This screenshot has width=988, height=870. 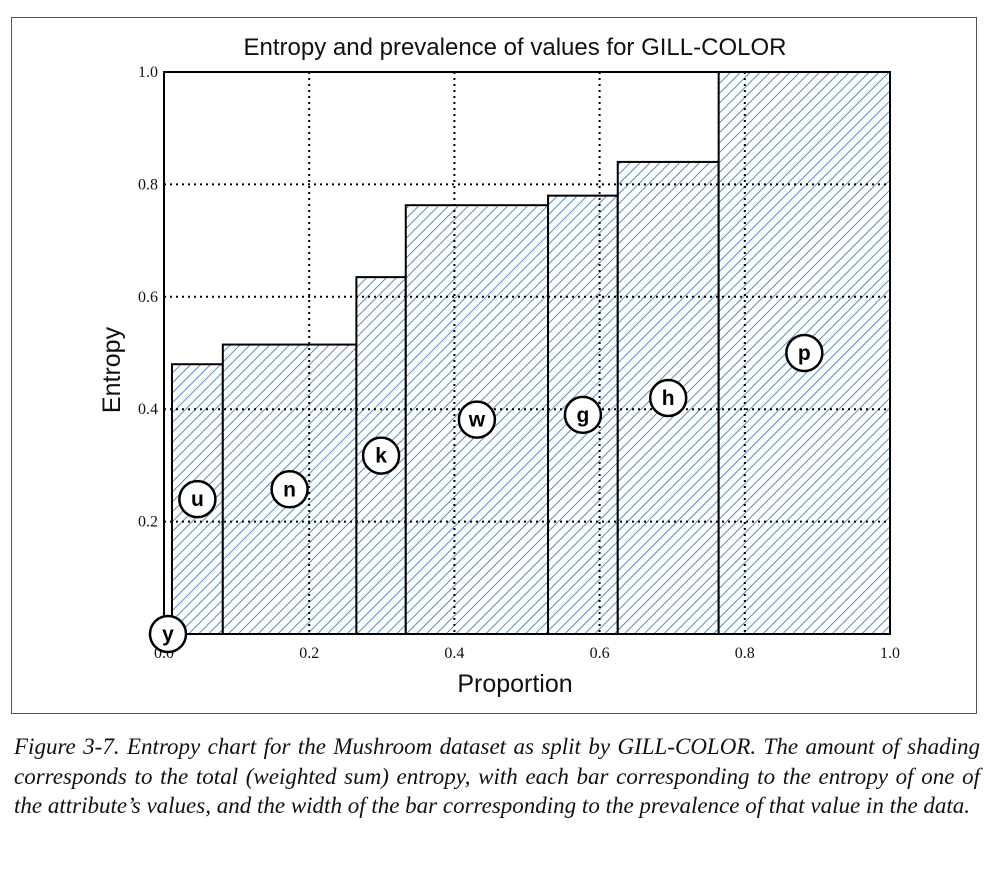 I want to click on y-tick-label: 0.2, so click(x=148, y=522).